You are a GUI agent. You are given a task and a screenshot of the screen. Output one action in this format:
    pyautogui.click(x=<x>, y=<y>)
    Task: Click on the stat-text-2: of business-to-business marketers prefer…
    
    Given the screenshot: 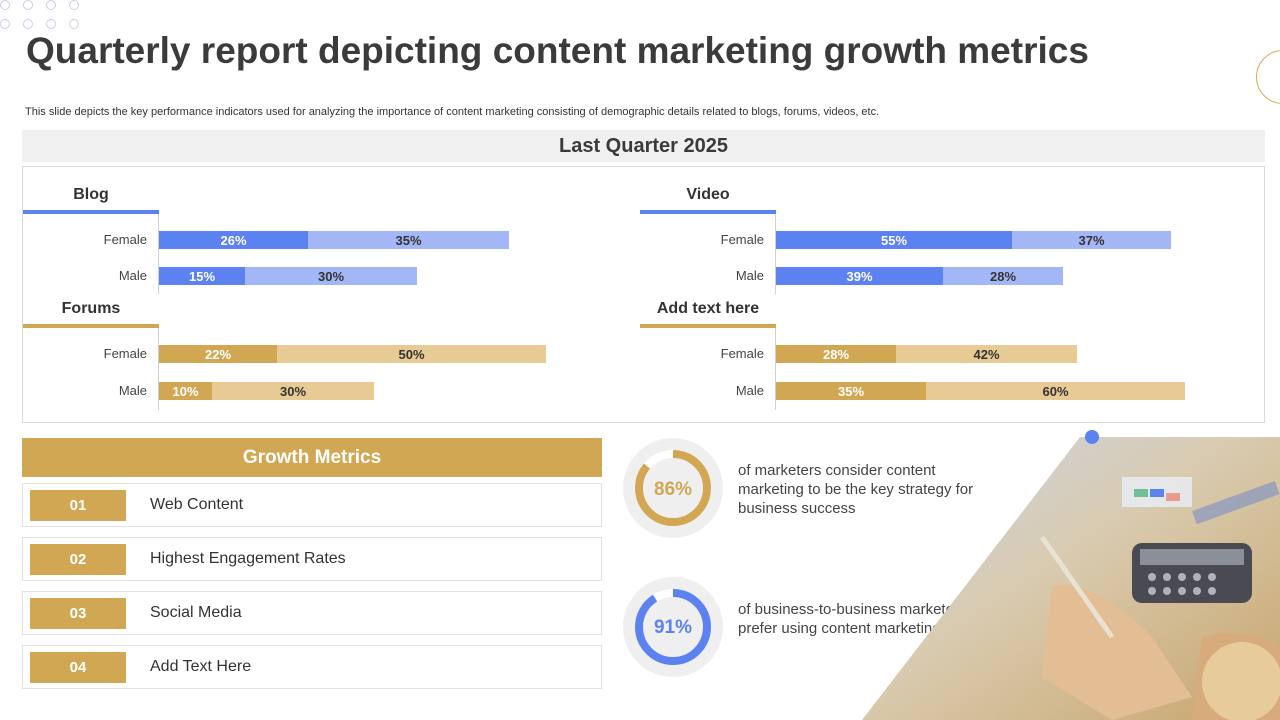 What is the action you would take?
    pyautogui.click(x=852, y=619)
    